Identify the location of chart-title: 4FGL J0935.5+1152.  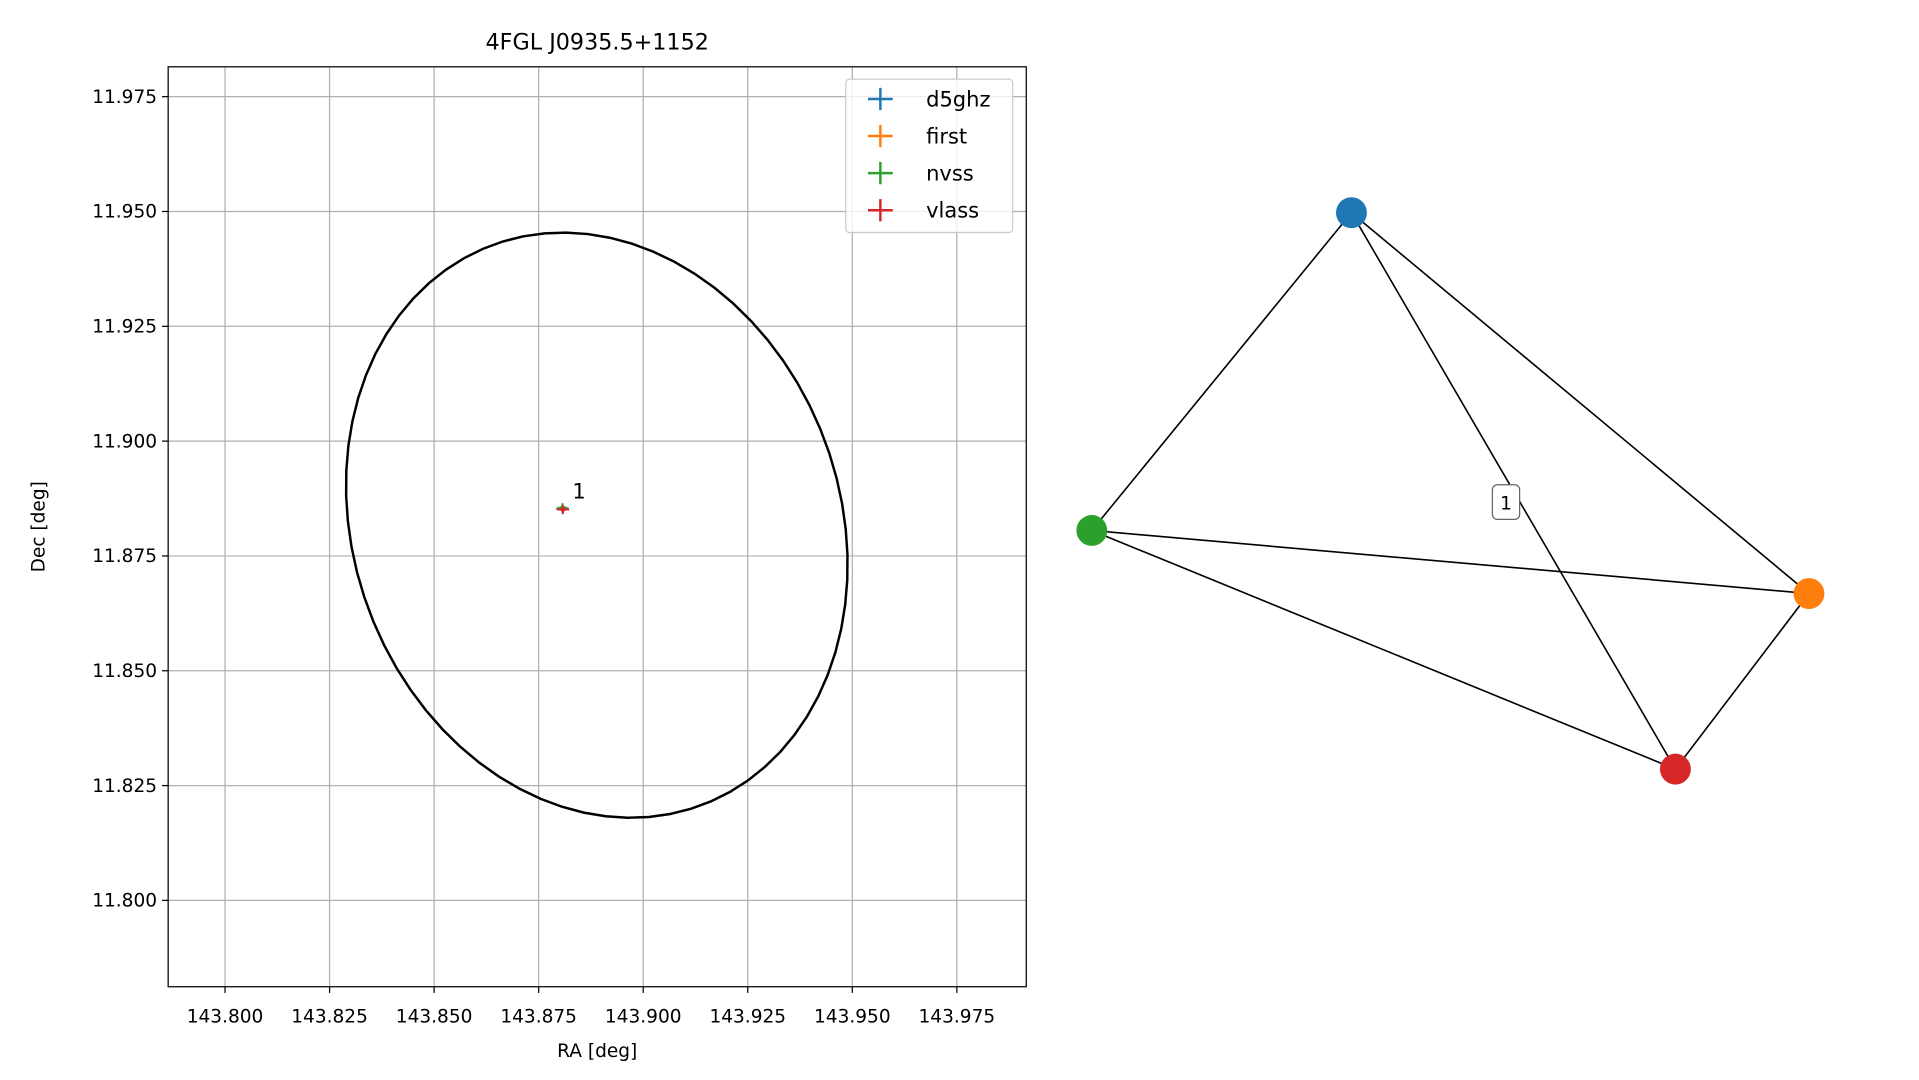
(597, 42).